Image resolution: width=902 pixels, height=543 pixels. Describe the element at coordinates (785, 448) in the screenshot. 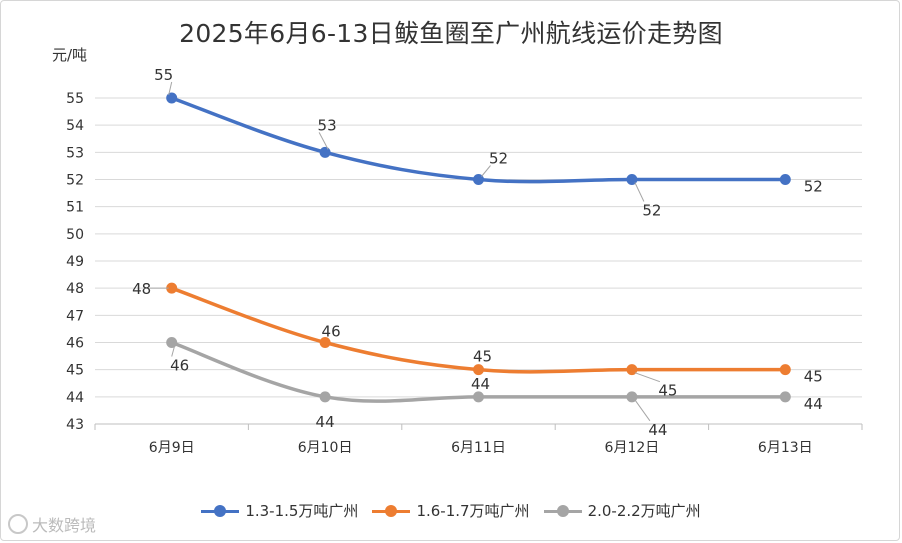

I see `x-tick-label: 6月13日` at that location.